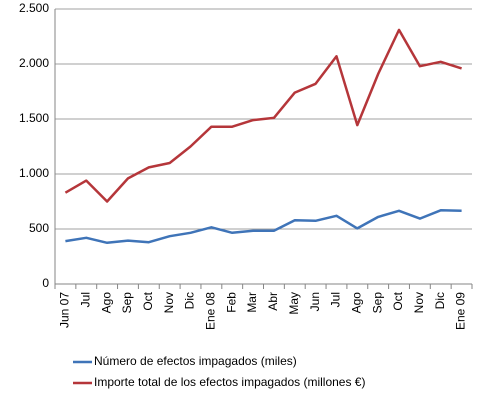 The height and width of the screenshot is (401, 480). What do you see at coordinates (195, 361) in the screenshot?
I see `legend-label: Número de efectos impagados (miles)` at bounding box center [195, 361].